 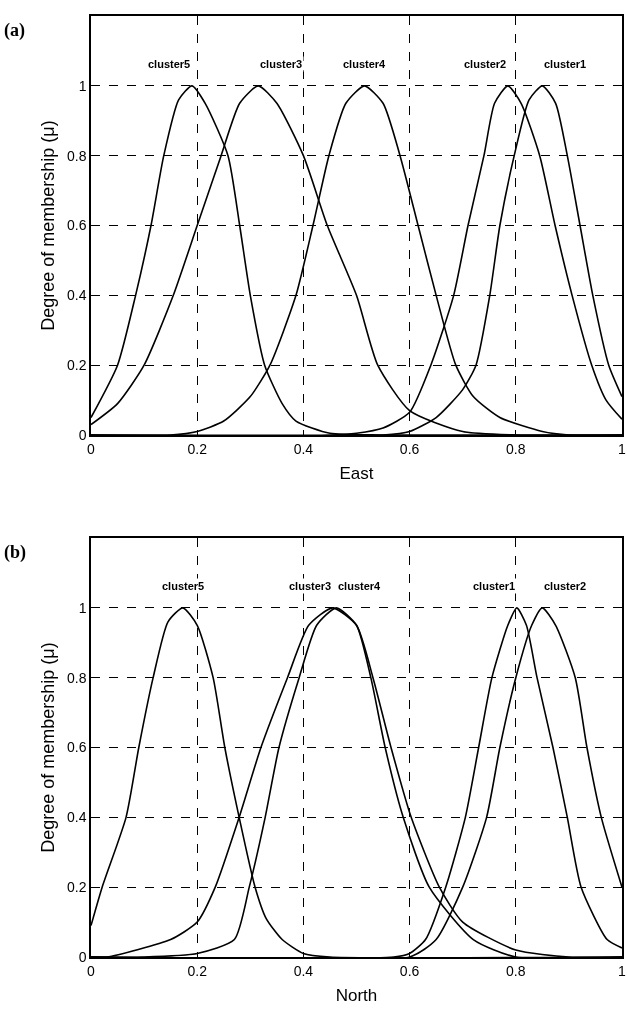 I want to click on x-axis-title: North, so click(x=356, y=996).